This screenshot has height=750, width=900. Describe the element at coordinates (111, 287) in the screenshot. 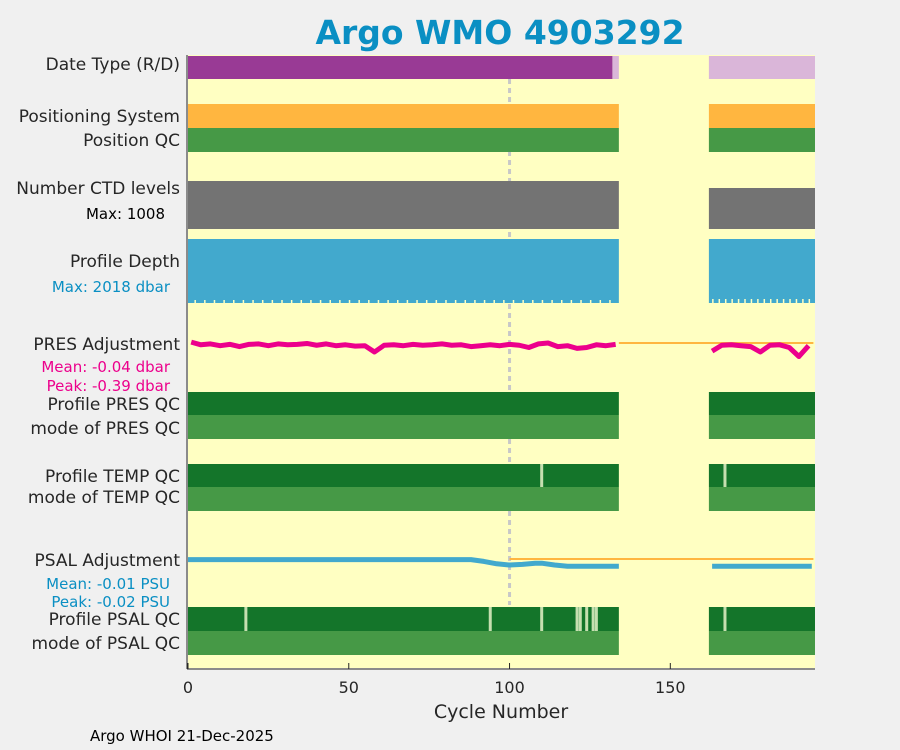

I see `row-sublabel: Max: 2018 dbar` at that location.